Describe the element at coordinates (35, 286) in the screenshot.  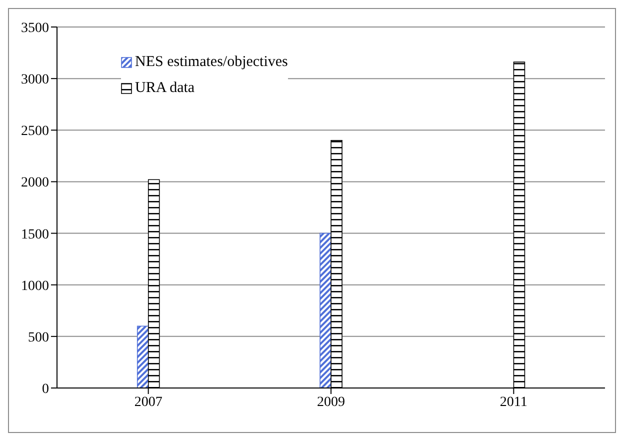
I see `y-tick-label: 1000` at that location.